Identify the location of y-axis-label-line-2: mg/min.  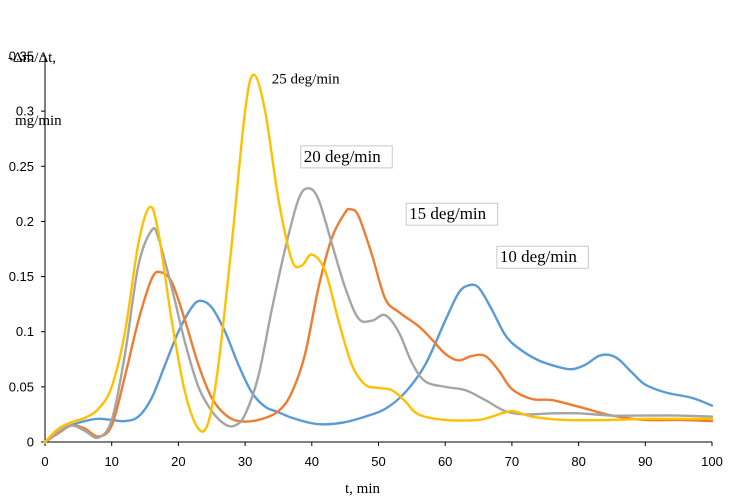
(38, 121).